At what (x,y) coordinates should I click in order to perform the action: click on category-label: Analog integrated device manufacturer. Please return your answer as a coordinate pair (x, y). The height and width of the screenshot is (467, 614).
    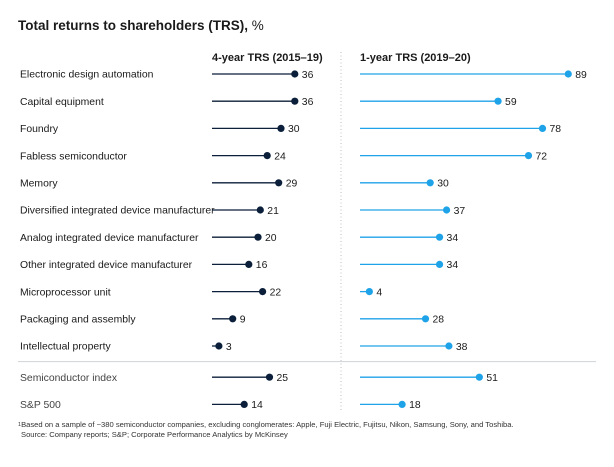
    Looking at the image, I should click on (109, 238).